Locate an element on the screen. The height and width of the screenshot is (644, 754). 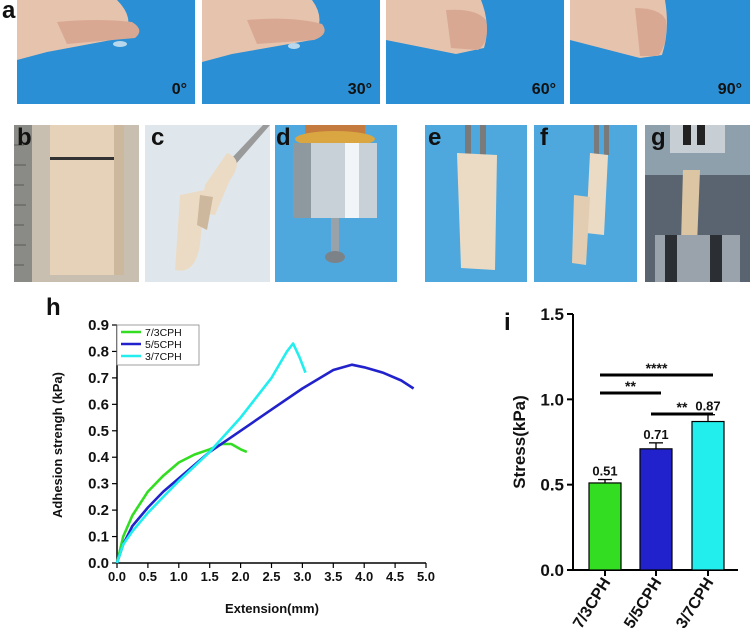
h-legend-box is located at coordinates (158, 345).